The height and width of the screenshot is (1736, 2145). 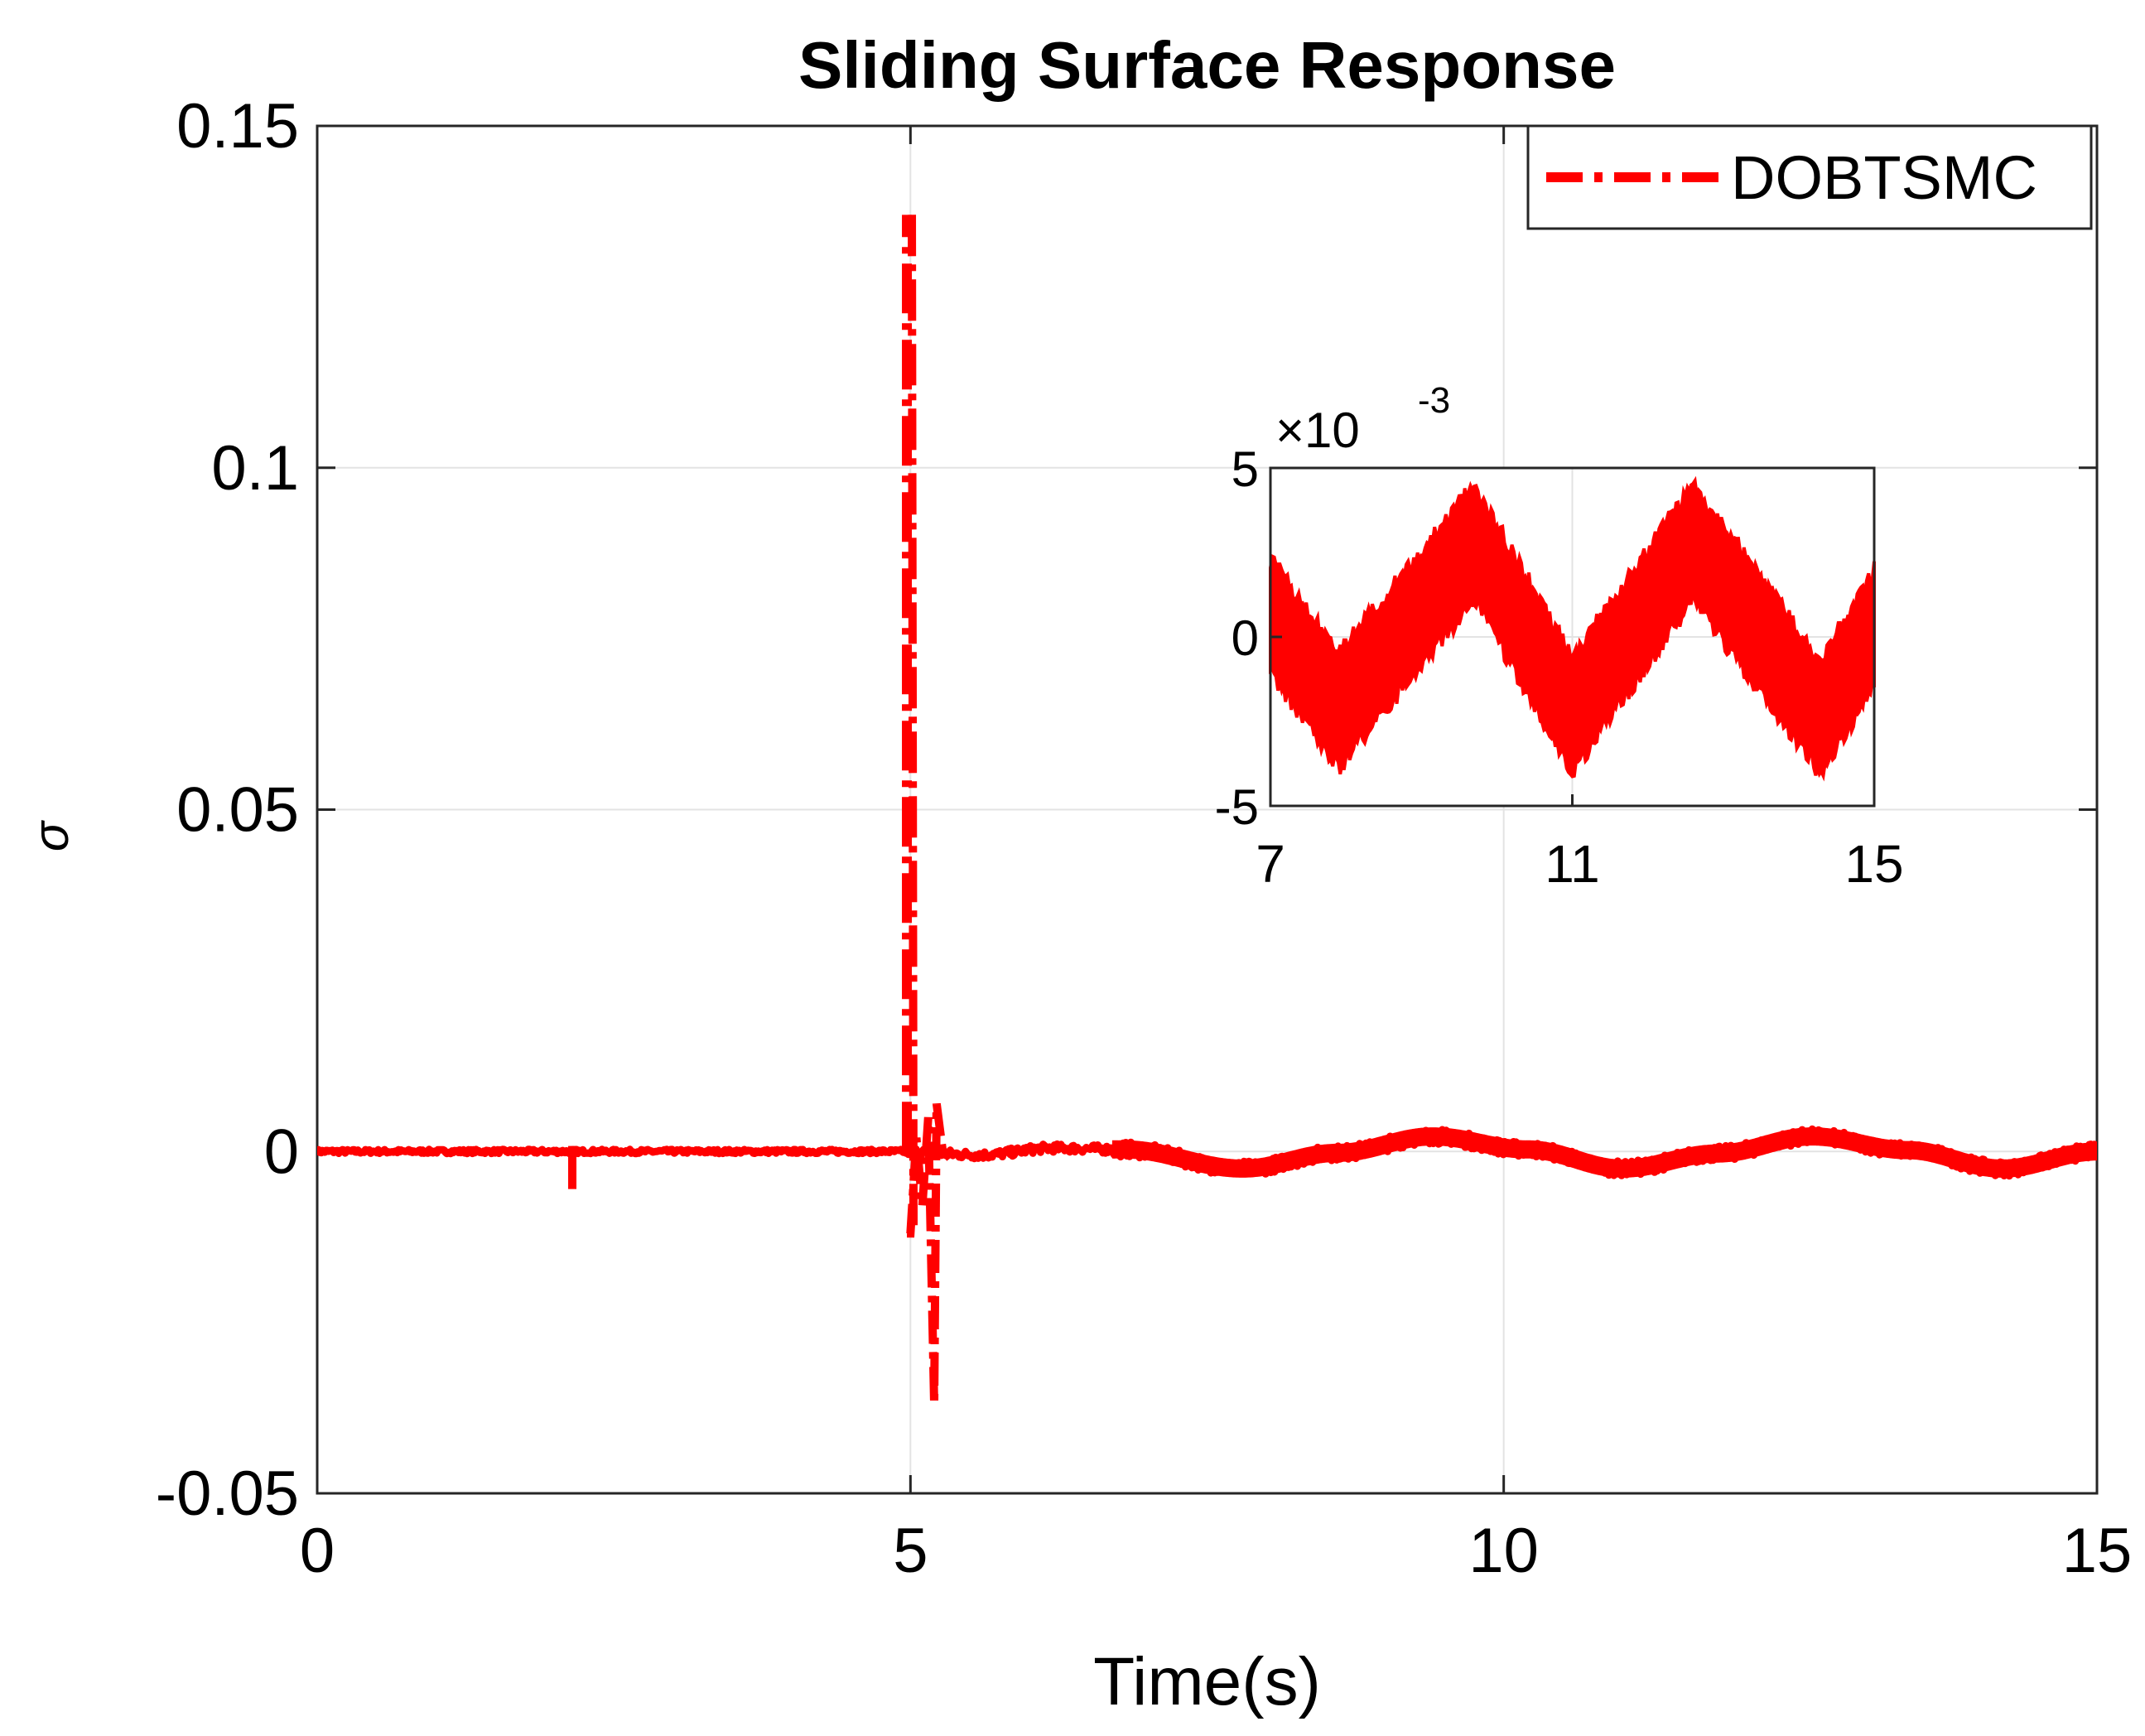 What do you see at coordinates (237, 811) in the screenshot?
I see `y-tick-label: 0.05` at bounding box center [237, 811].